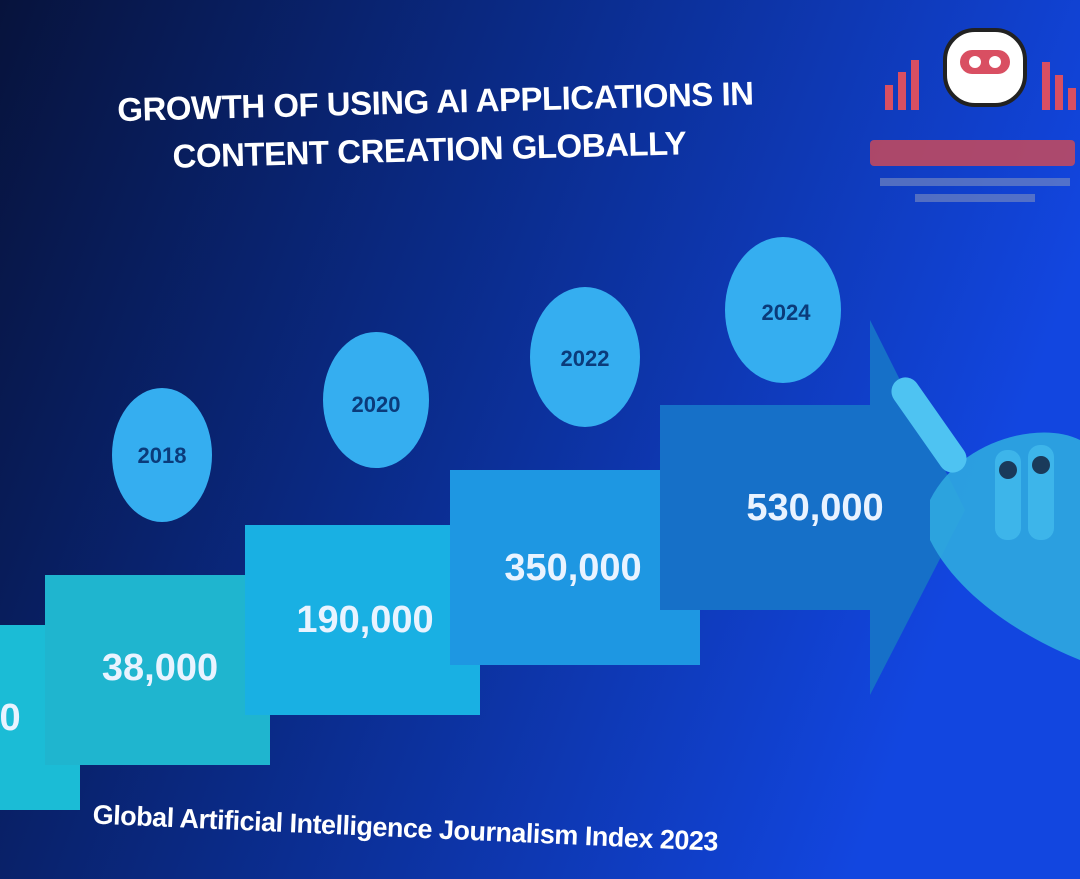 Image resolution: width=1080 pixels, height=879 pixels. I want to click on arrow-step, so click(812, 507).